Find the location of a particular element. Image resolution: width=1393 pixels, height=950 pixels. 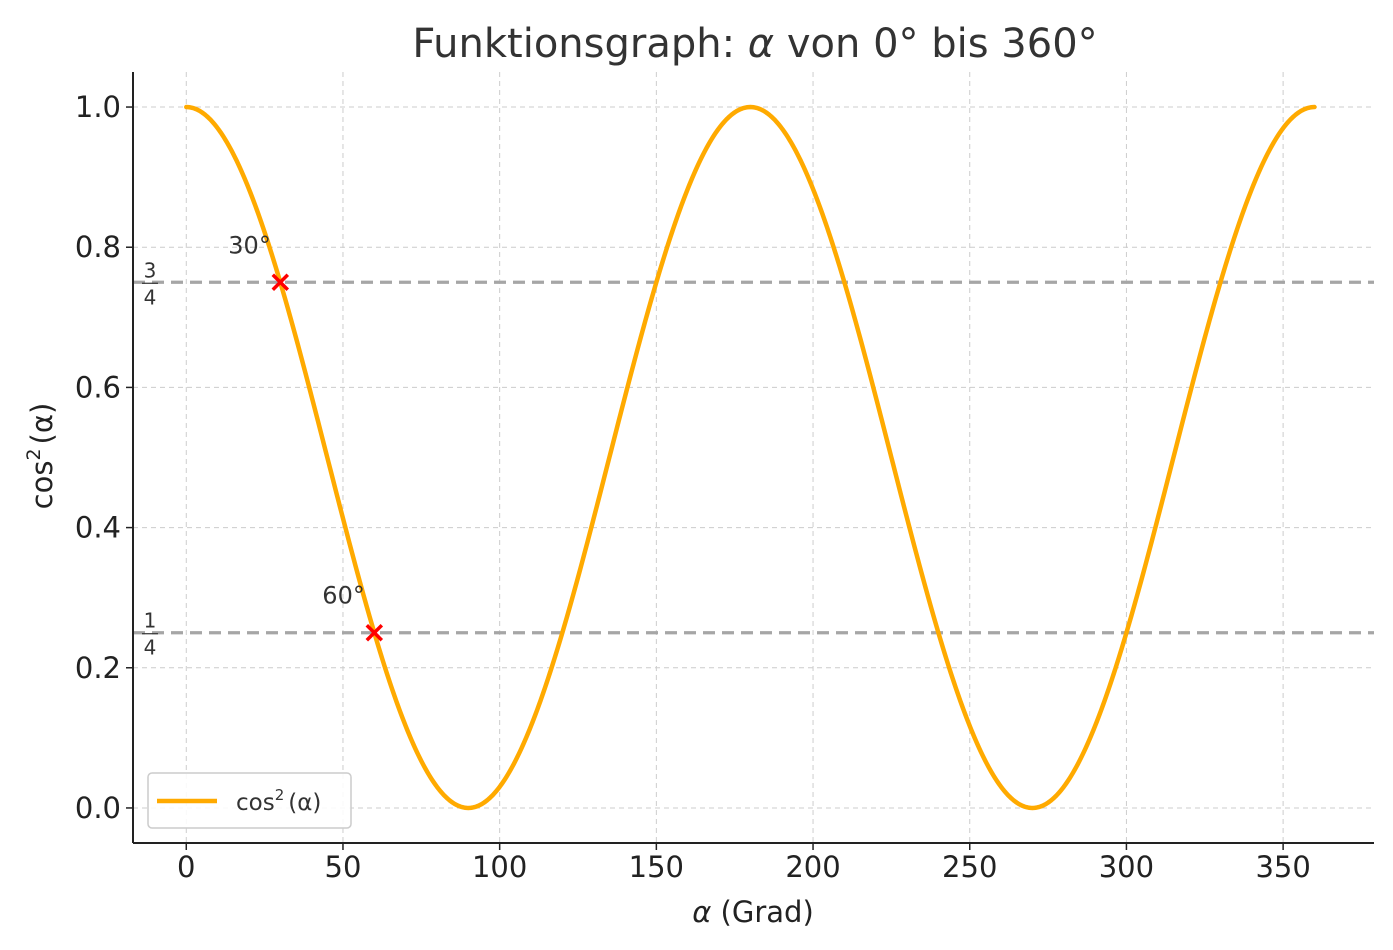

x-tick-label-0: 0 is located at coordinates (186, 867).